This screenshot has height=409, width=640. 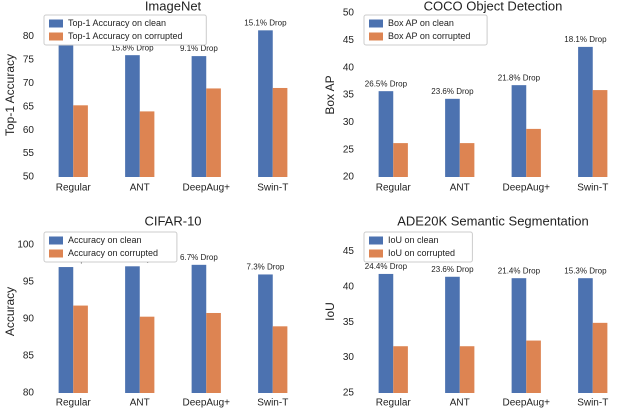 I want to click on annotation: 21.4% Drop, so click(x=519, y=270).